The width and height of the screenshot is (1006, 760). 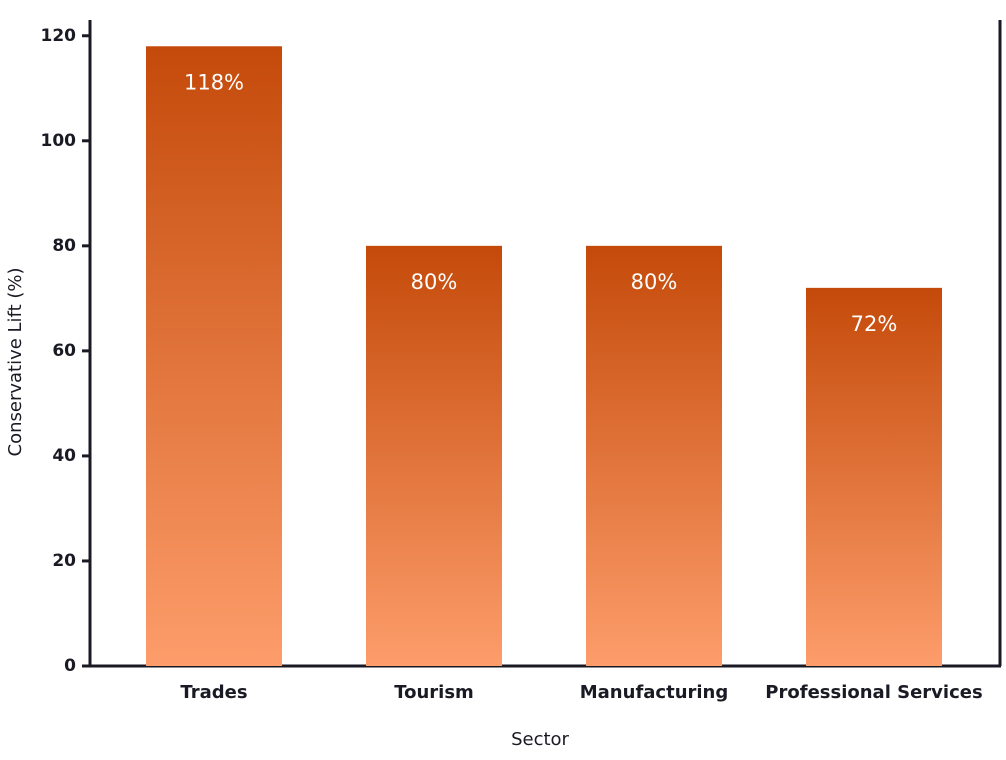 I want to click on x-tick-label: Manufacturing, so click(x=654, y=692).